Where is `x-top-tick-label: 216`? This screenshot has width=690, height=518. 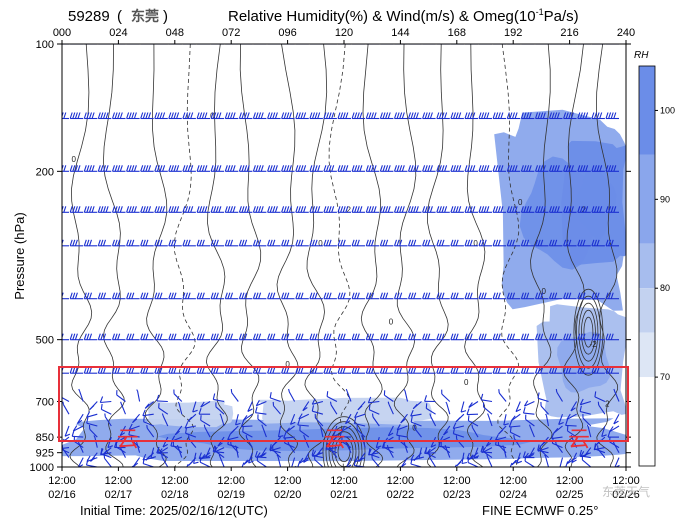
x-top-tick-label: 216 is located at coordinates (569, 33).